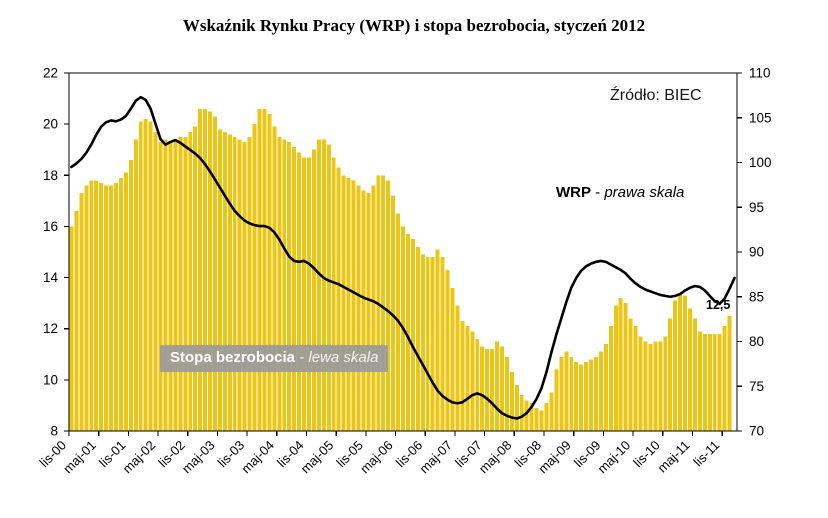  I want to click on right-axis-tick-label: 90, so click(756, 252).